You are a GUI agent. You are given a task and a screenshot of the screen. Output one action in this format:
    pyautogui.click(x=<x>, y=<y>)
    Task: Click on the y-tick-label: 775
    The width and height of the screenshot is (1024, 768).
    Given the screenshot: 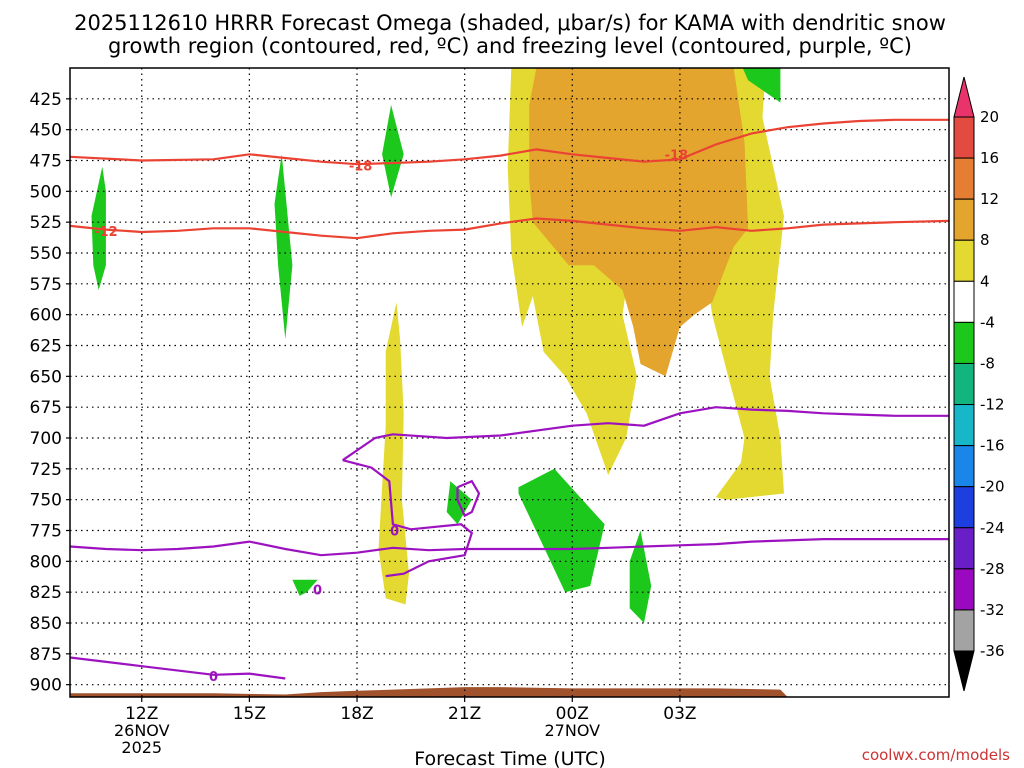 What is the action you would take?
    pyautogui.click(x=46, y=532)
    